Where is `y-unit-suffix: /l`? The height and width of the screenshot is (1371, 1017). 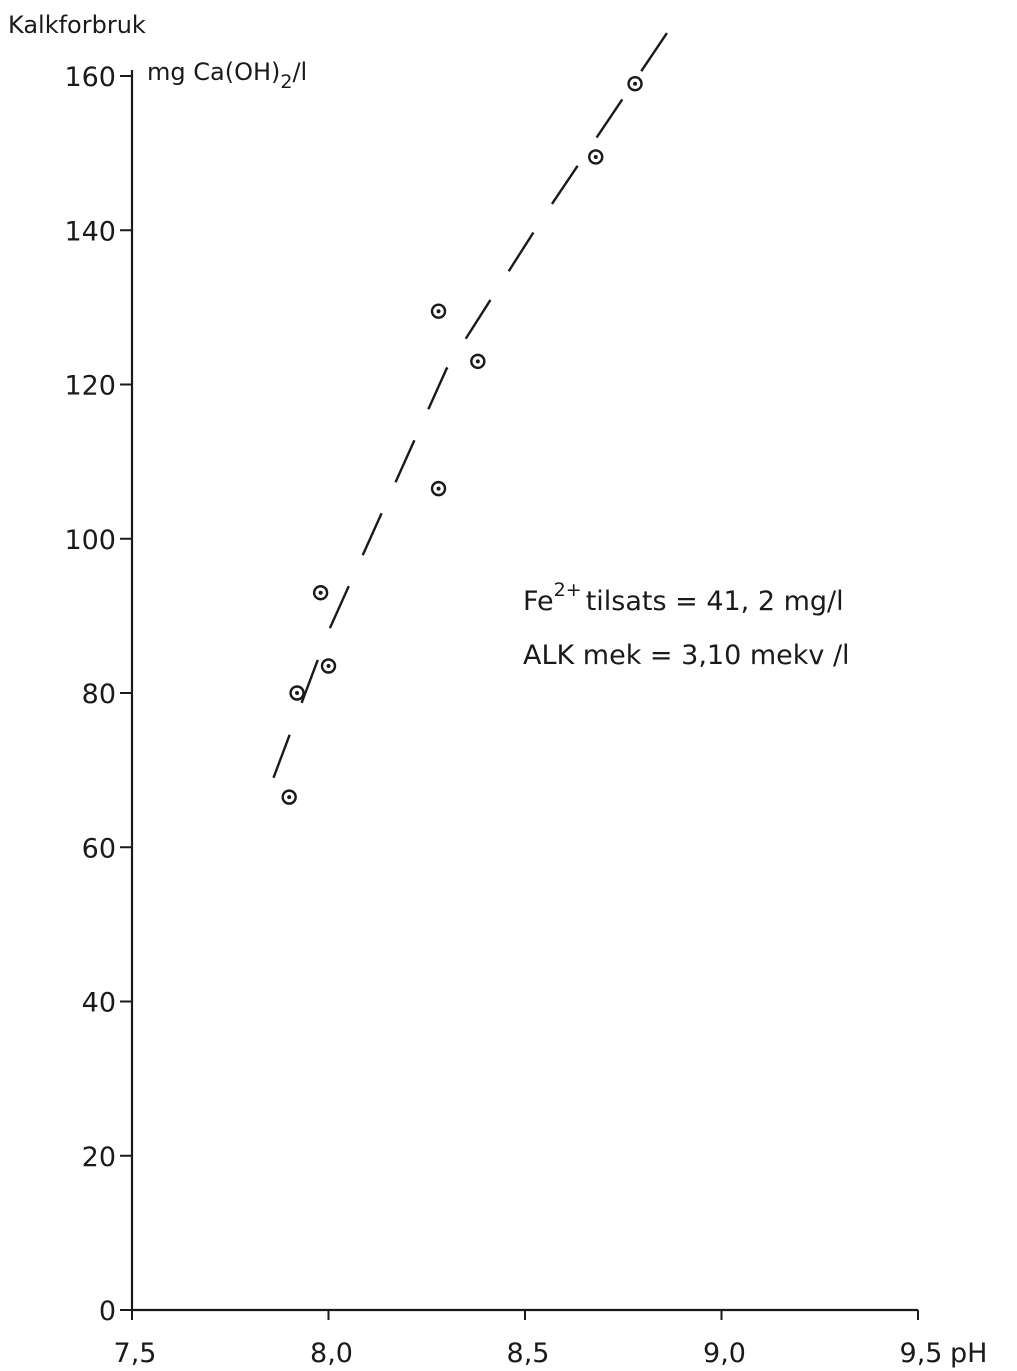
y-unit-suffix: /l is located at coordinates (299, 72).